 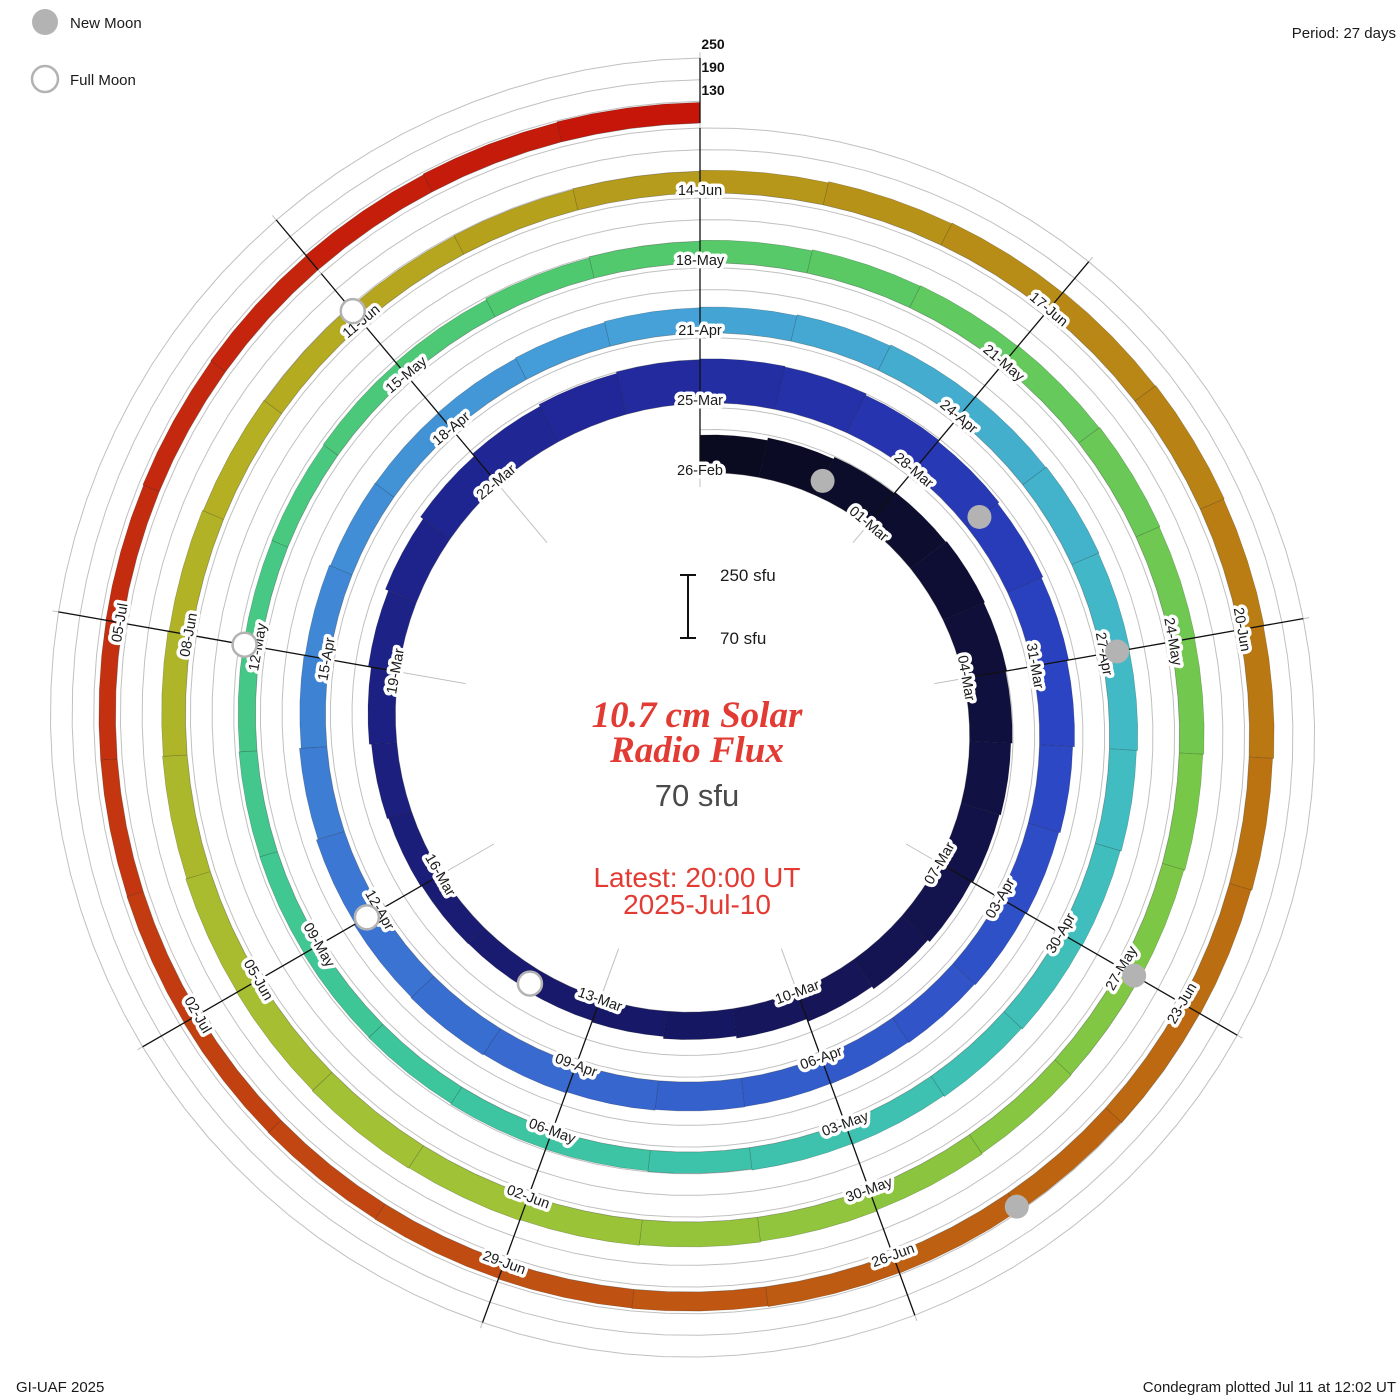 What do you see at coordinates (700, 261) in the screenshot?
I see `date-label: 18-May` at bounding box center [700, 261].